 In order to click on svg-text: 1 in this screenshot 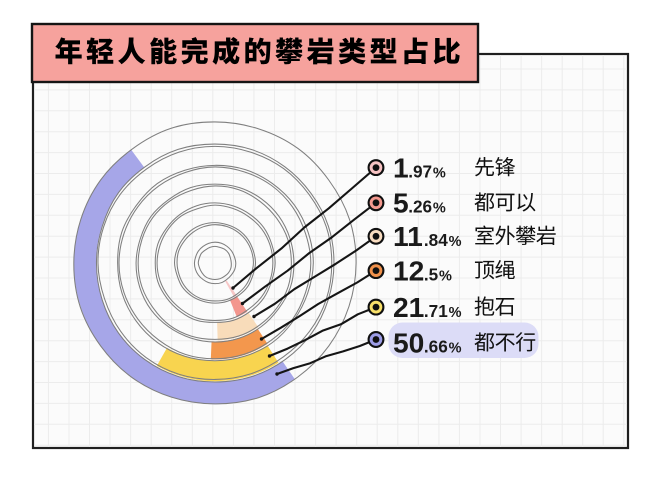, I will do `click(401, 167)`.